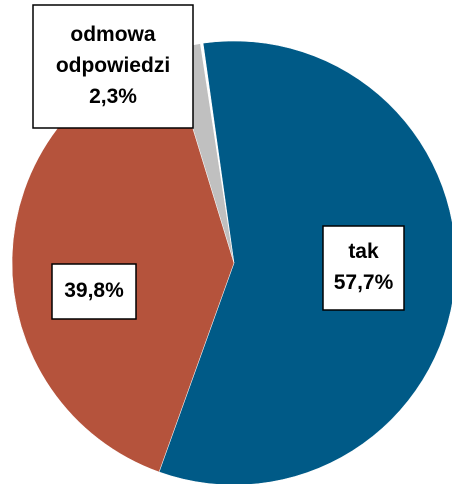  I want to click on category-label: odpowiedzi, so click(113, 65).